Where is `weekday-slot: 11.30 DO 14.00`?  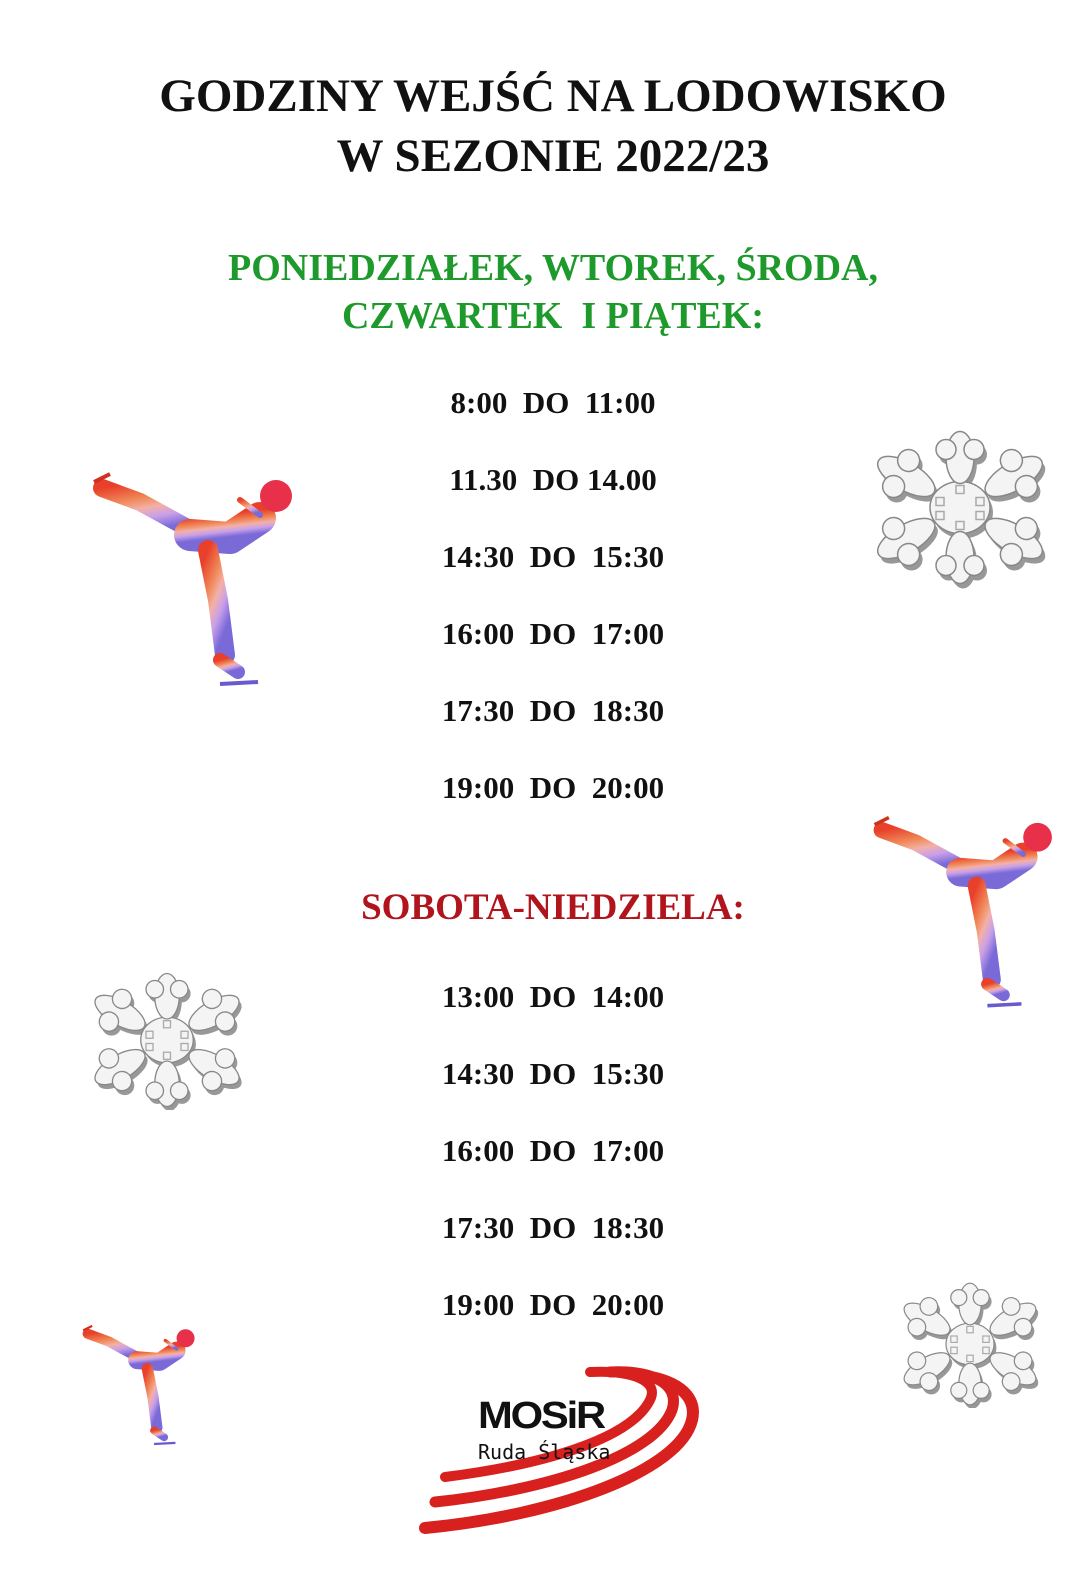
weekday-slot: 11.30 DO 14.00 is located at coordinates (553, 479).